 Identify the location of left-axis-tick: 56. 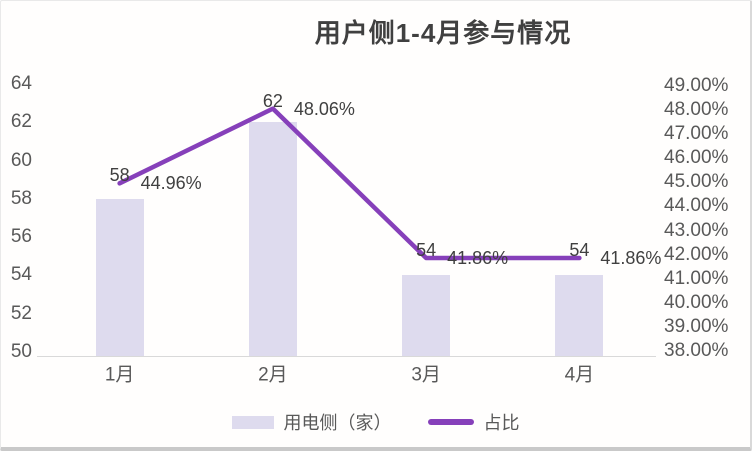
(21, 237).